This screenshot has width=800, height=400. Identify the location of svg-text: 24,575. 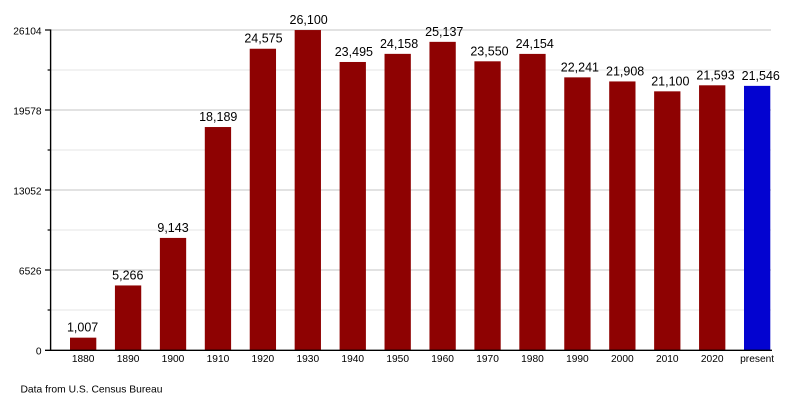
(263, 39).